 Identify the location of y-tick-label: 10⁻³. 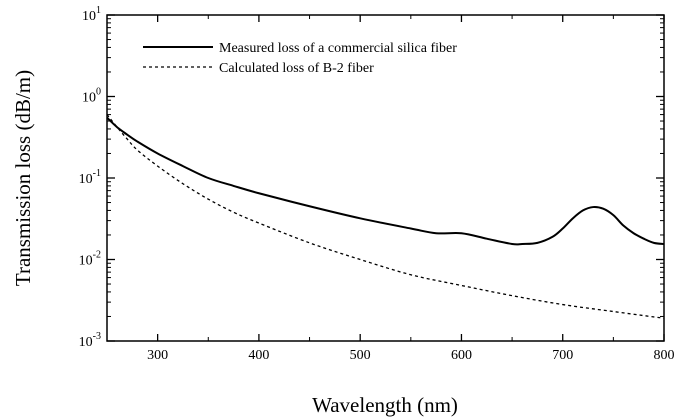
(90, 340).